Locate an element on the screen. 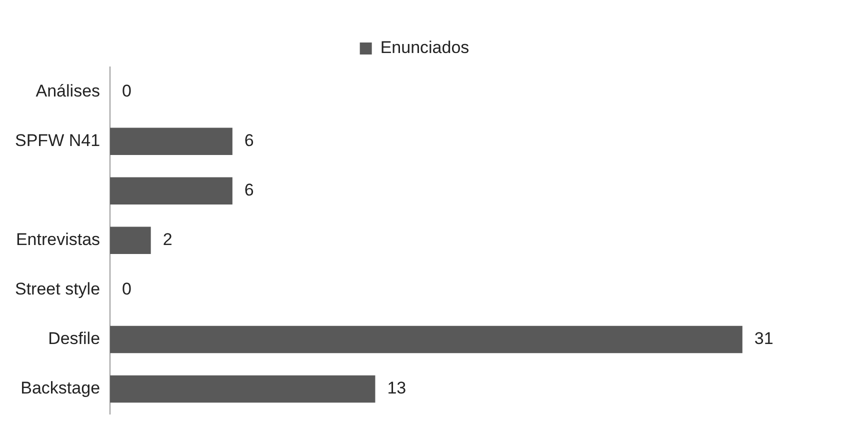 The image size is (864, 434). y-tick-label: SPFW N41 is located at coordinates (57, 140).